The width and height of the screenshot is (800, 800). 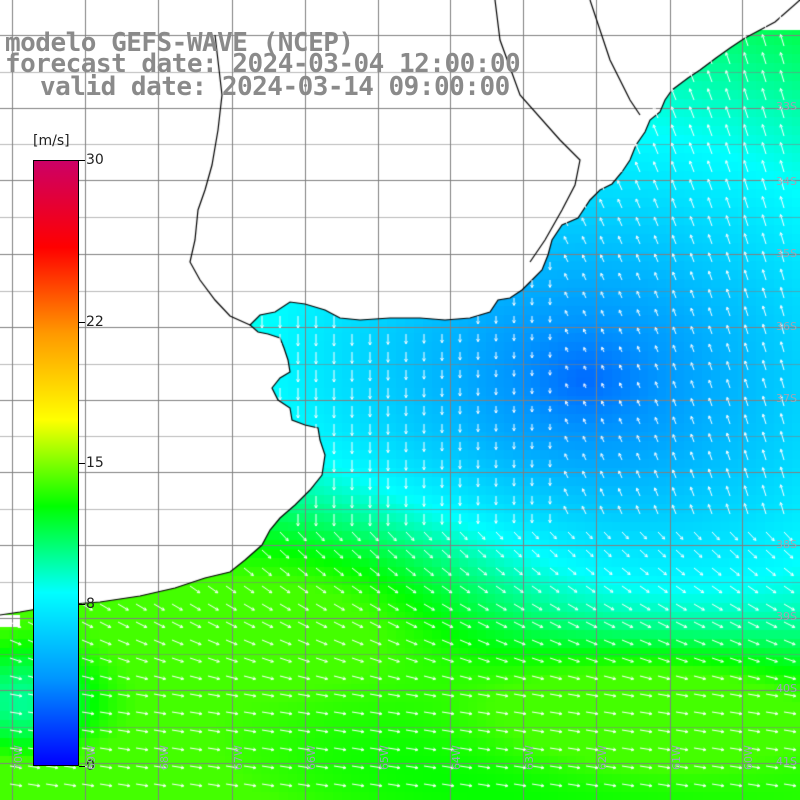 What do you see at coordinates (456, 757) in the screenshot?
I see `longitude-label: 64W` at bounding box center [456, 757].